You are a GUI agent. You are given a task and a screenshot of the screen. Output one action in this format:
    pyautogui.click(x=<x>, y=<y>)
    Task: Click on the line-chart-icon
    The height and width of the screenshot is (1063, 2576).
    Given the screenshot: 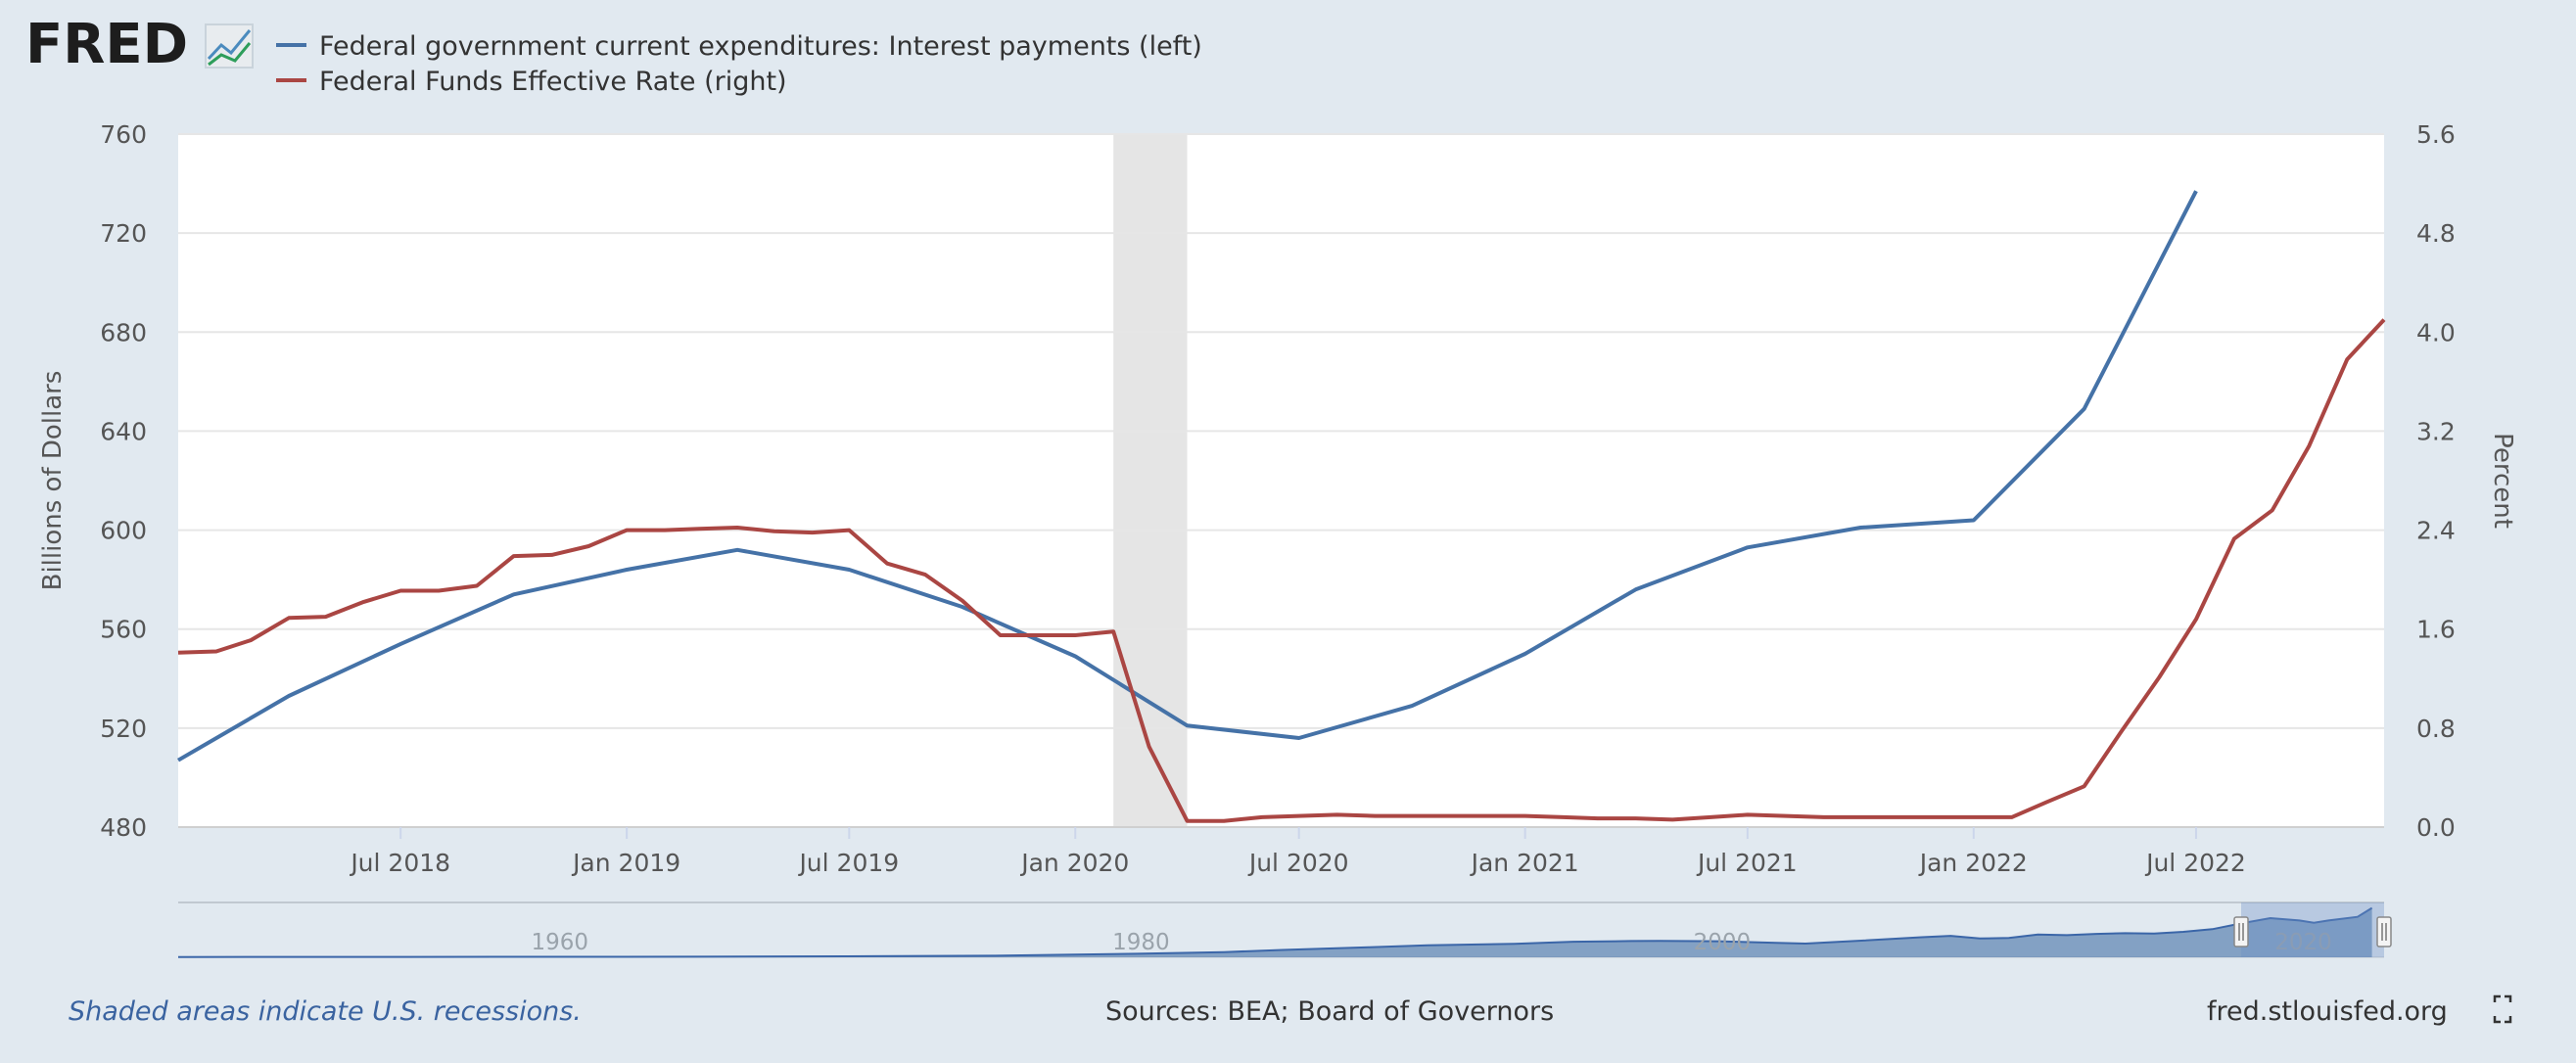 What is the action you would take?
    pyautogui.click(x=229, y=46)
    